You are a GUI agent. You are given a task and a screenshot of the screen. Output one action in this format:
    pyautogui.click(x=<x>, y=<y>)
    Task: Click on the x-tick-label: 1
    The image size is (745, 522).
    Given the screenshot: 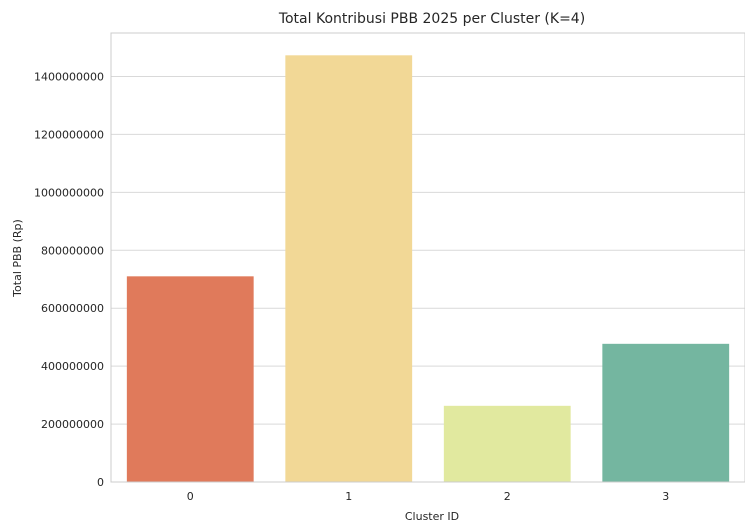 What is the action you would take?
    pyautogui.click(x=348, y=496)
    